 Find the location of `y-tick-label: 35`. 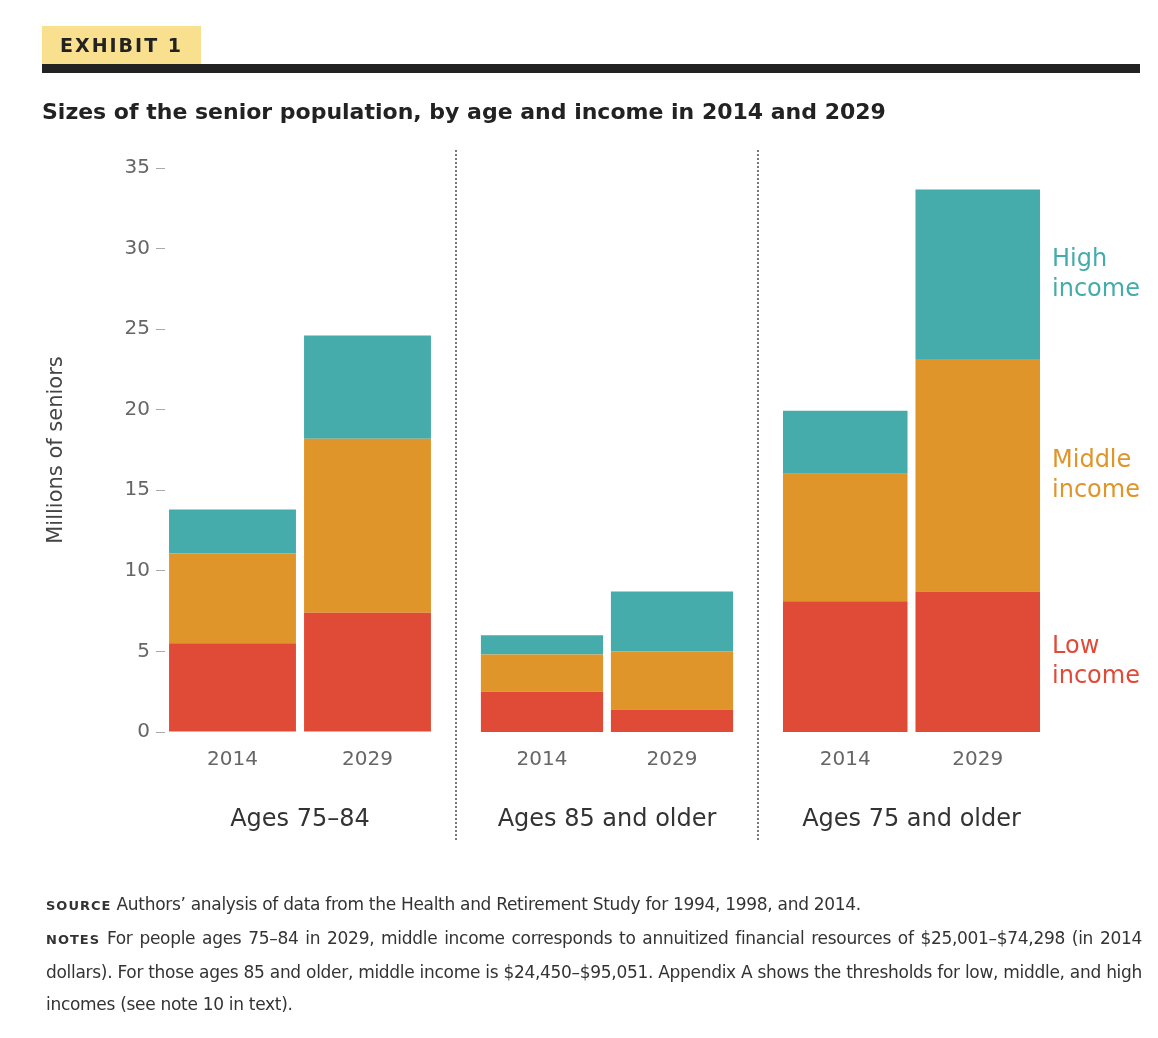

y-tick-label: 35 is located at coordinates (137, 166).